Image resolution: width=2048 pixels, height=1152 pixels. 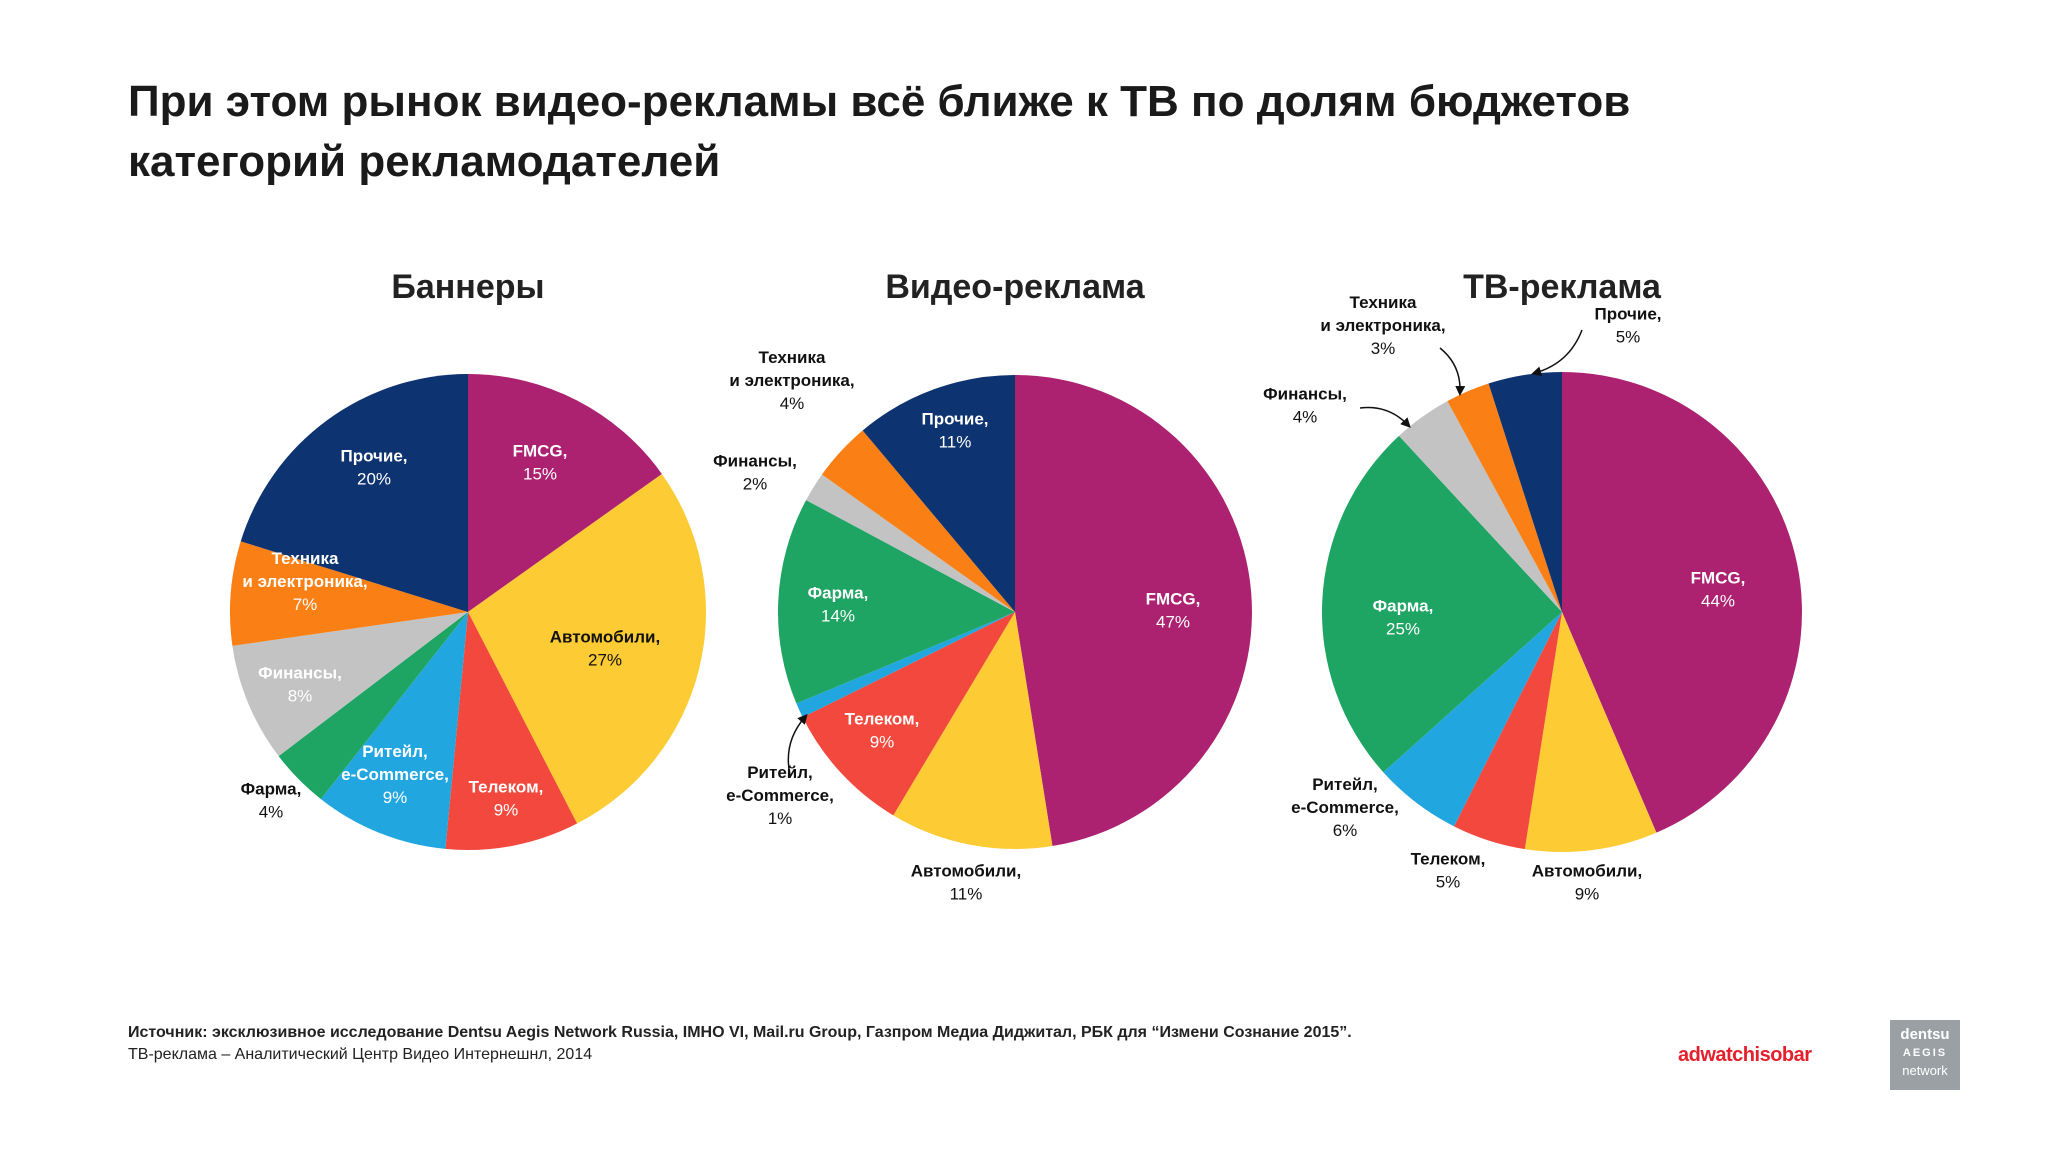 I want to click on isobar-logo-text: isobar, so click(x=1783, y=1055).